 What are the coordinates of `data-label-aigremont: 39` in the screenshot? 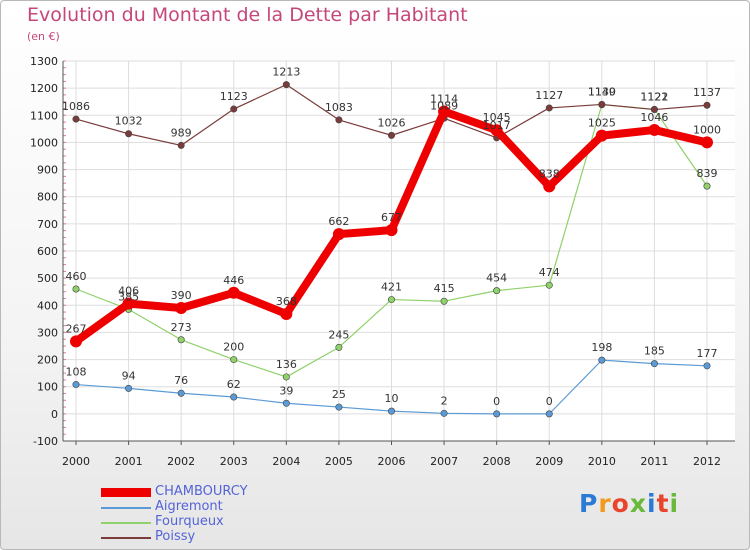 It's located at (286, 390).